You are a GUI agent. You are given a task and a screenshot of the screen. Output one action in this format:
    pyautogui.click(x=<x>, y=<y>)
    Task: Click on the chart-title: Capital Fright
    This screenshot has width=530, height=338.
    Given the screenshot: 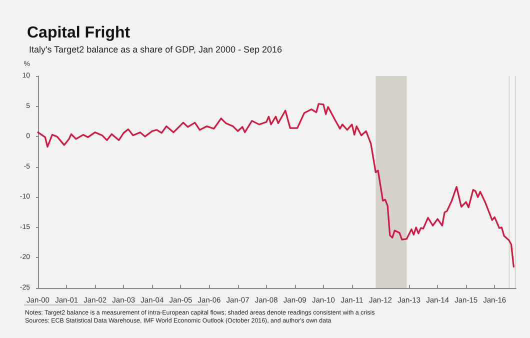 What is the action you would take?
    pyautogui.click(x=79, y=33)
    